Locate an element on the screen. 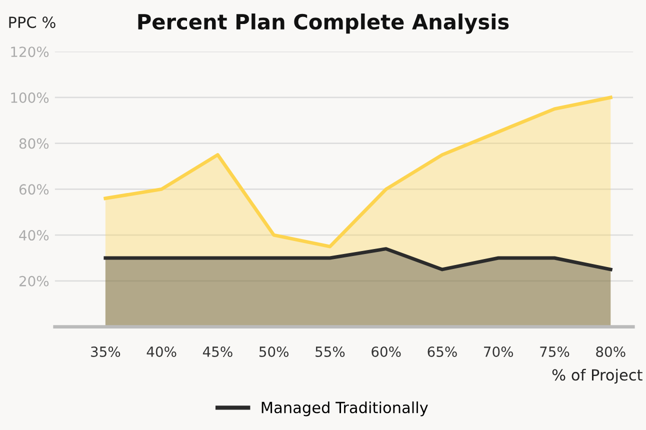 The image size is (646, 430). y-tick-label: 80% is located at coordinates (34, 143).